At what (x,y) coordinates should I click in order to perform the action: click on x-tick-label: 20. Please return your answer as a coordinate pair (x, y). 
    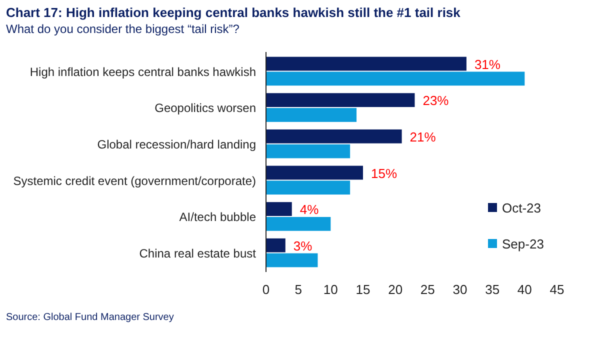
    Looking at the image, I should click on (395, 289).